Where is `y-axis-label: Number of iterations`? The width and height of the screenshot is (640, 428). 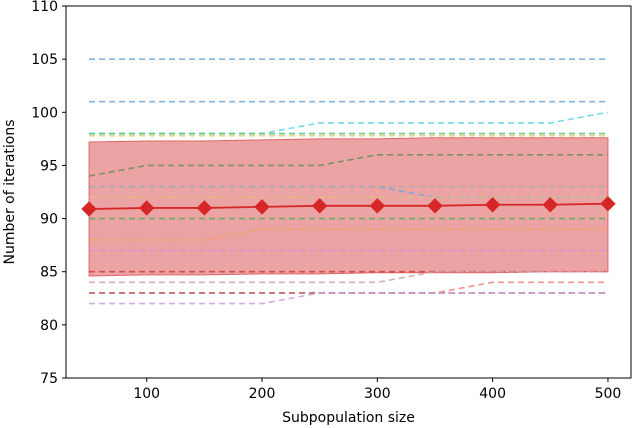
y-axis-label: Number of iterations is located at coordinates (10, 191).